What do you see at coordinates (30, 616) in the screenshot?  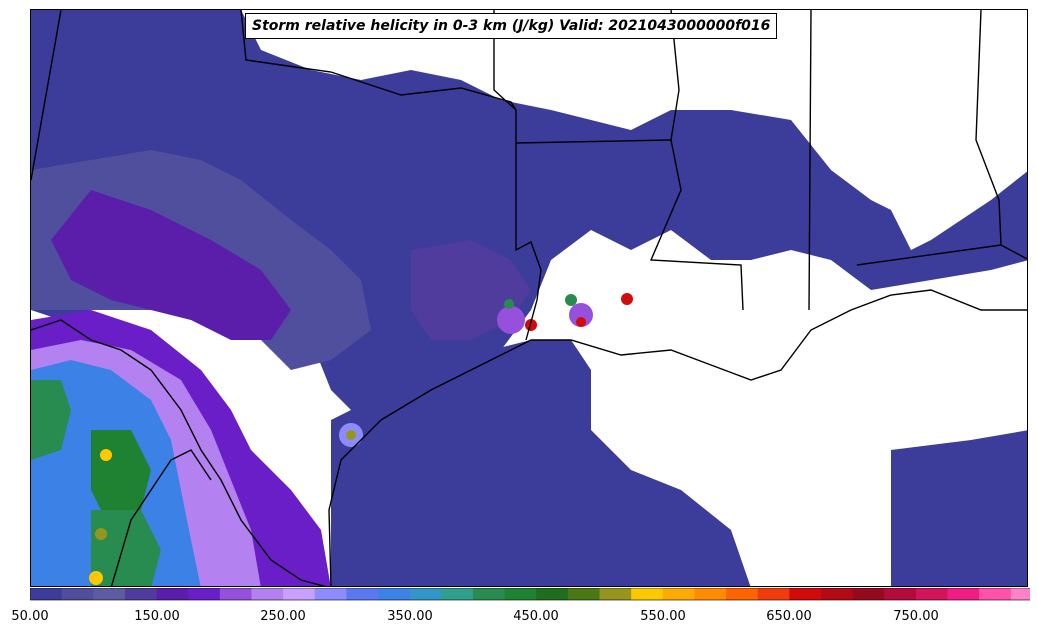 I see `colorbar-tick-label-0: 50.00` at bounding box center [30, 616].